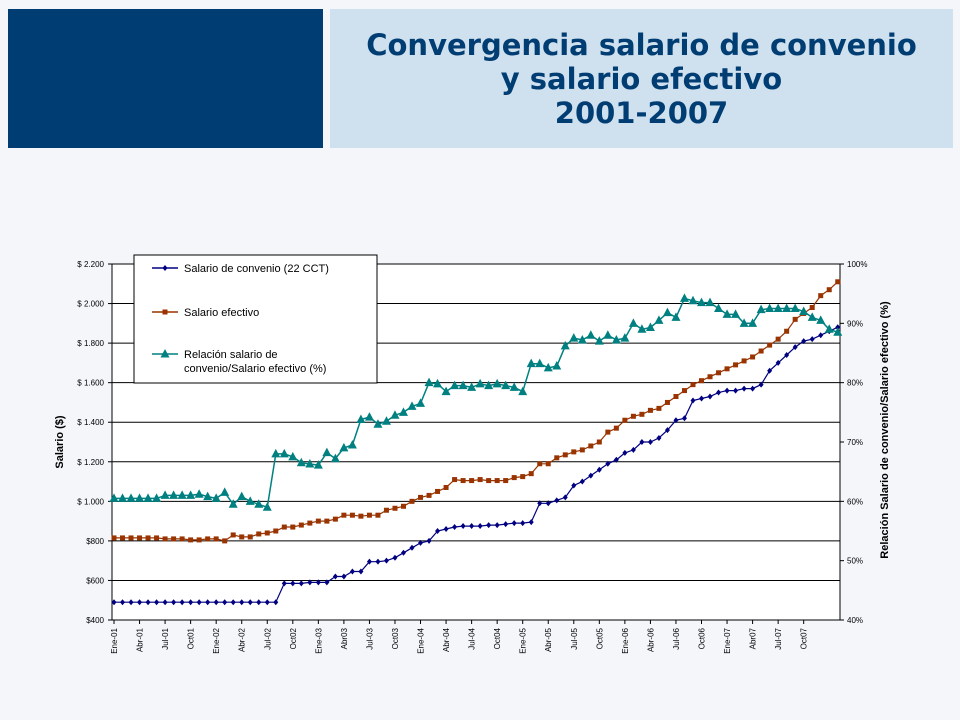 This screenshot has height=720, width=960. Describe the element at coordinates (242, 639) in the screenshot. I see `x-tick-label: Abr-02` at that location.